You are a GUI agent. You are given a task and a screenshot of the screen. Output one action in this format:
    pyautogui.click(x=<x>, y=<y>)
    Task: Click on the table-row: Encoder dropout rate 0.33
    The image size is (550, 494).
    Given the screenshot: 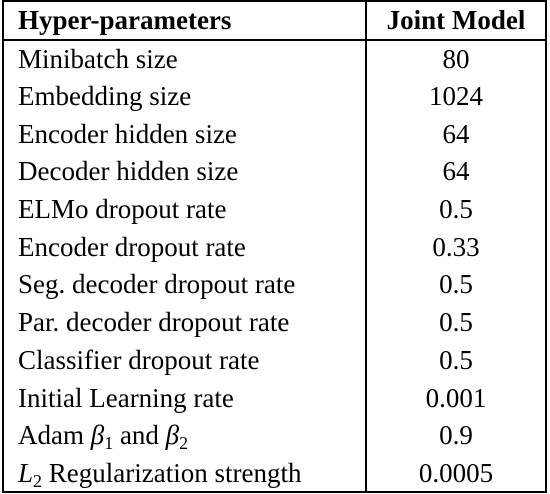 What is the action you would take?
    pyautogui.click(x=274, y=247)
    